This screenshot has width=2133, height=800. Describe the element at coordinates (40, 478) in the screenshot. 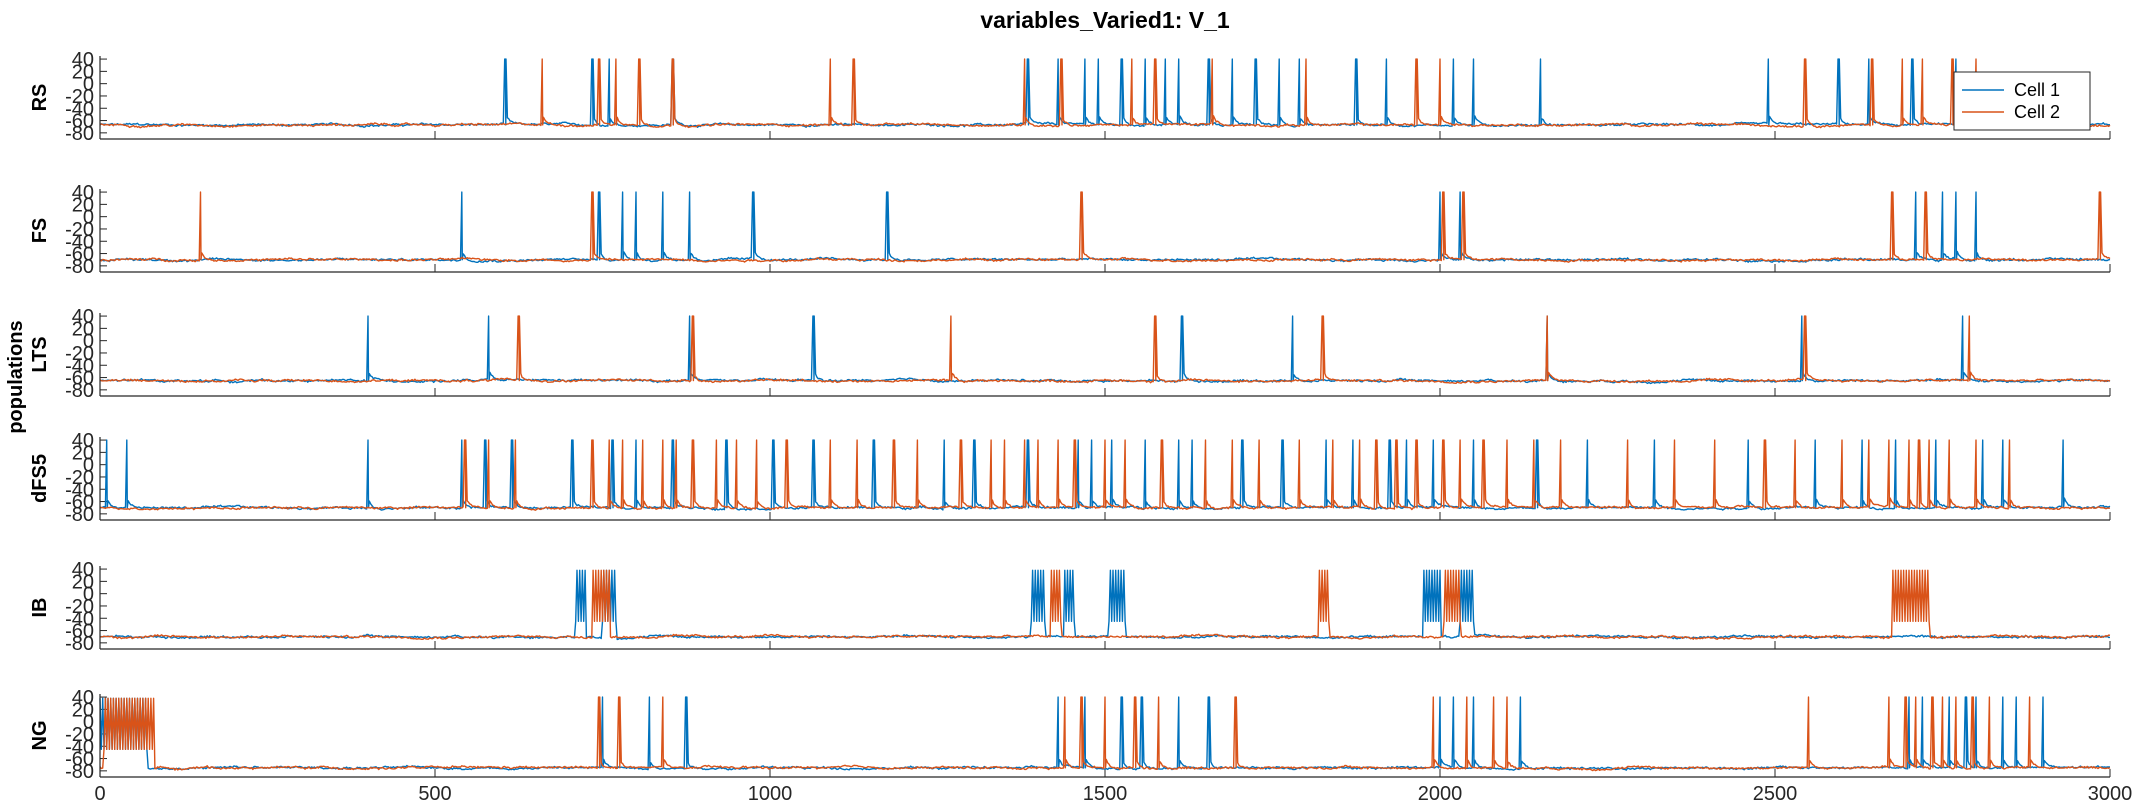

I see `panel-label: dFS5` at that location.